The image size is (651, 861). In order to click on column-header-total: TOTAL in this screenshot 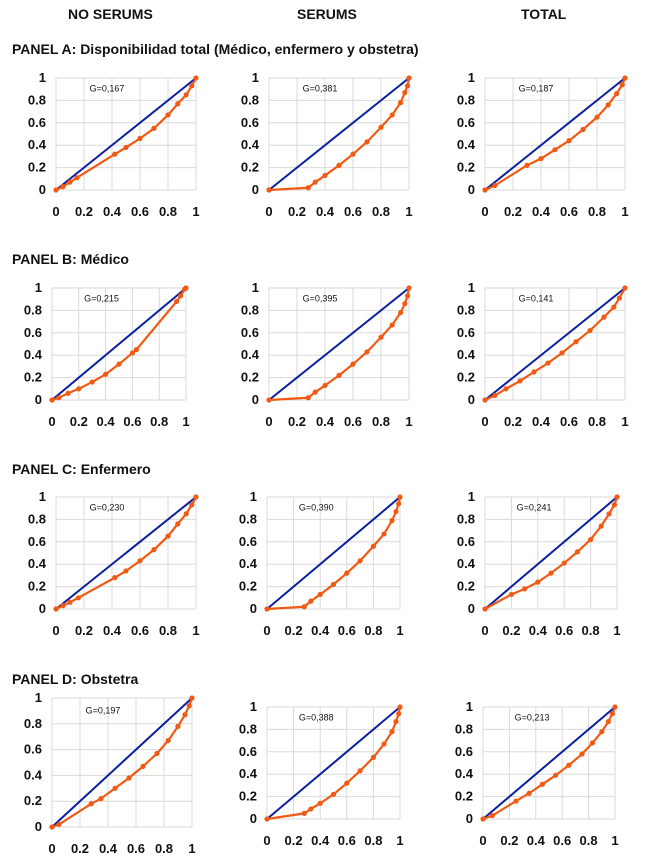, I will do `click(544, 14)`.